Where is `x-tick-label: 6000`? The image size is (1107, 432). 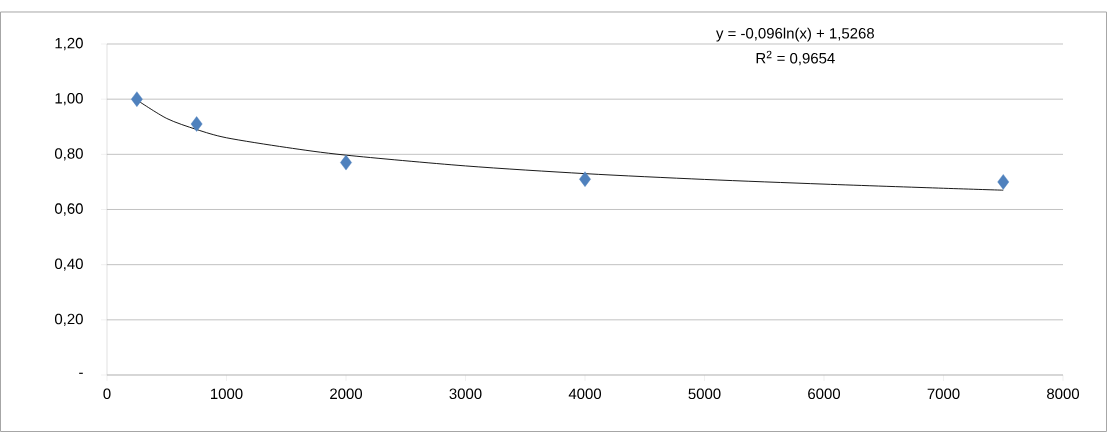 x-tick-label: 6000 is located at coordinates (824, 394).